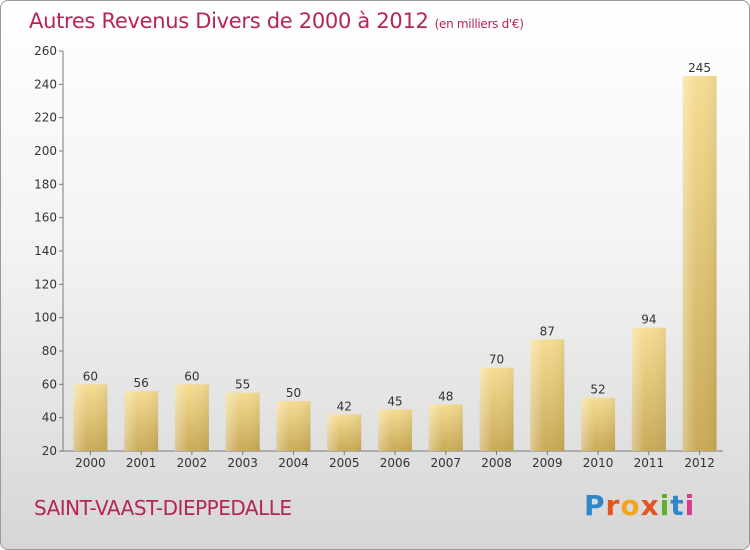 Image resolution: width=750 pixels, height=550 pixels. What do you see at coordinates (649, 463) in the screenshot?
I see `x-tick-label: 2011` at bounding box center [649, 463].